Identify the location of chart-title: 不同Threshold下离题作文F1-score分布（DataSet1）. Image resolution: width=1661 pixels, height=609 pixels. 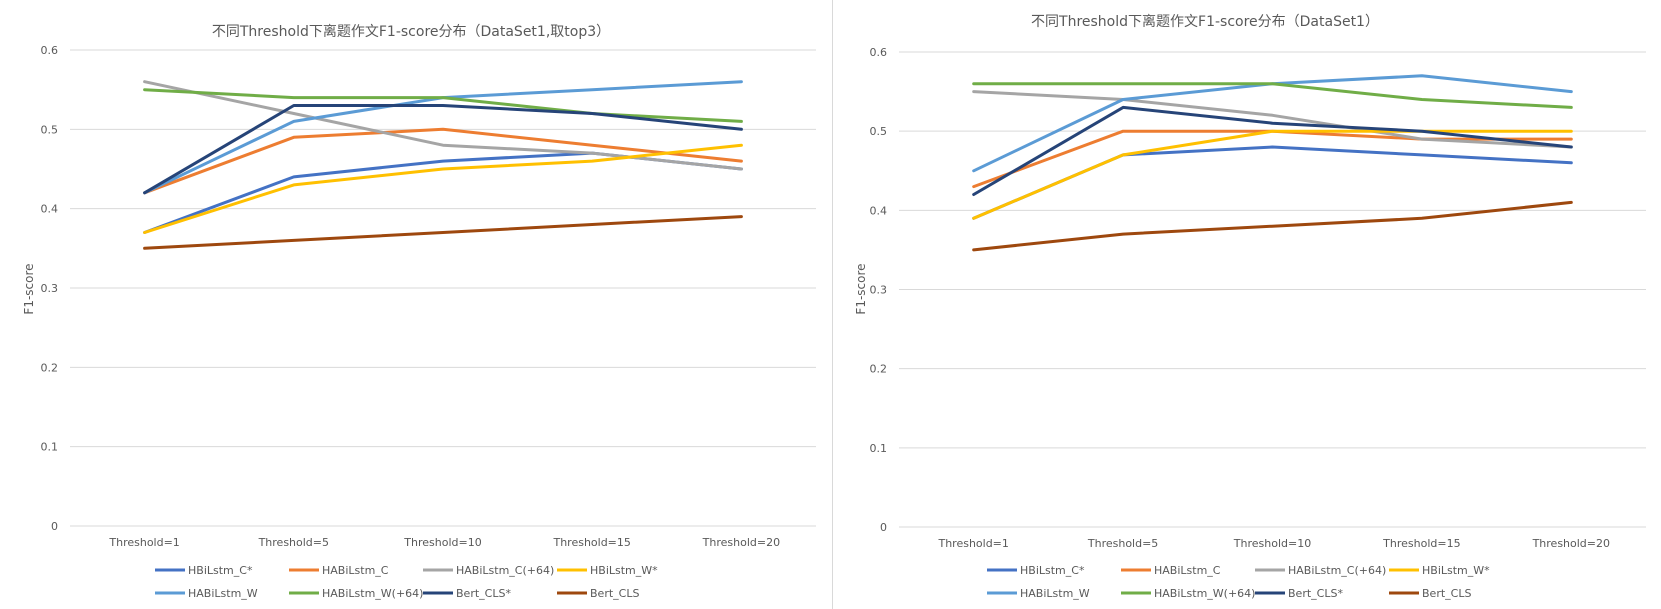
(1205, 21).